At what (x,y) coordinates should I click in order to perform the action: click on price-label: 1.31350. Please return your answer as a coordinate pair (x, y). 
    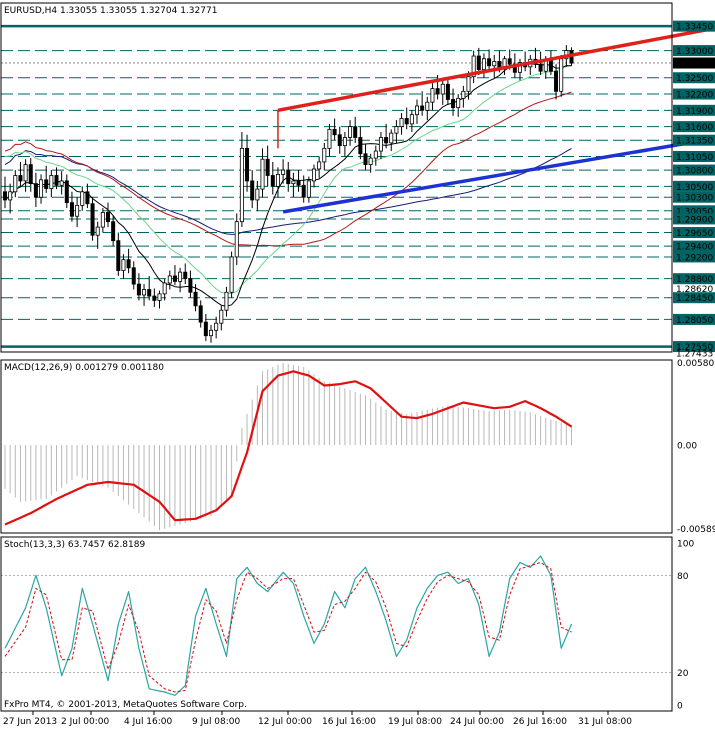
    Looking at the image, I should click on (694, 142).